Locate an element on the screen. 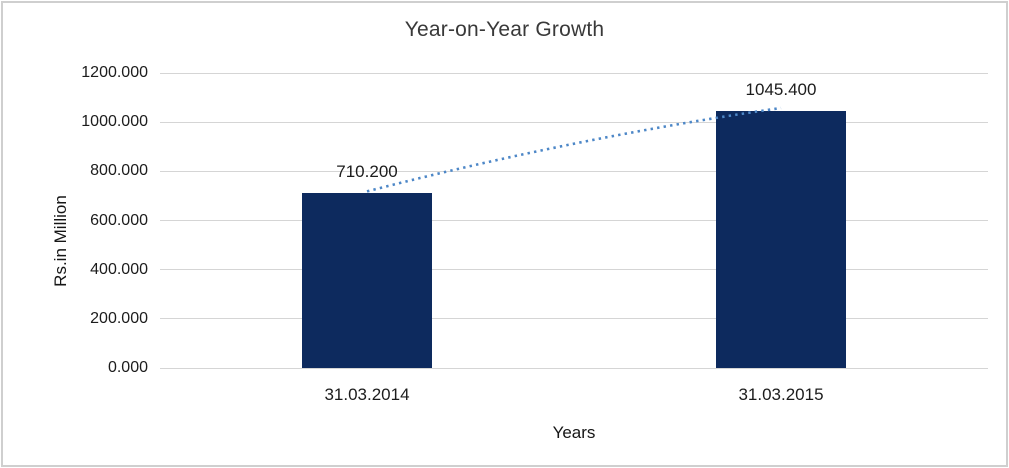 Image resolution: width=1009 pixels, height=468 pixels. x-axis-title: Years is located at coordinates (574, 432).